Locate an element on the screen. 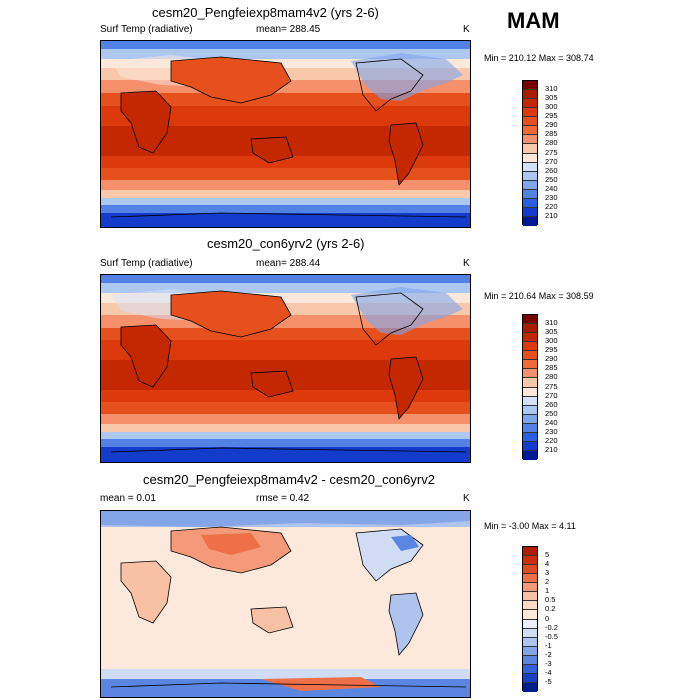 This screenshot has height=700, width=700. panel-1-title: cesm20_Pengfeiexp8mam4v2 (yrs 2-6) is located at coordinates (265, 12).